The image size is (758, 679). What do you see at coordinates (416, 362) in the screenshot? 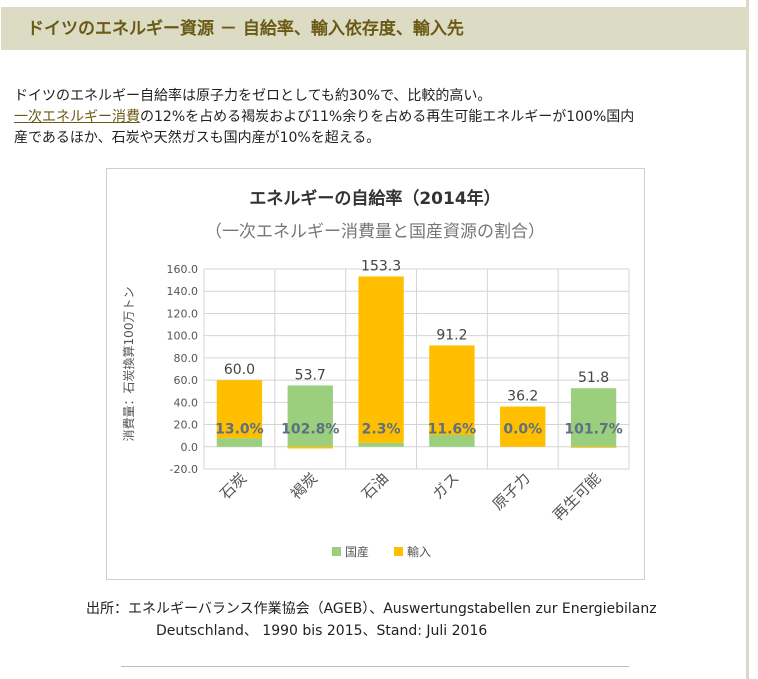
I see `bar-layer` at bounding box center [416, 362].